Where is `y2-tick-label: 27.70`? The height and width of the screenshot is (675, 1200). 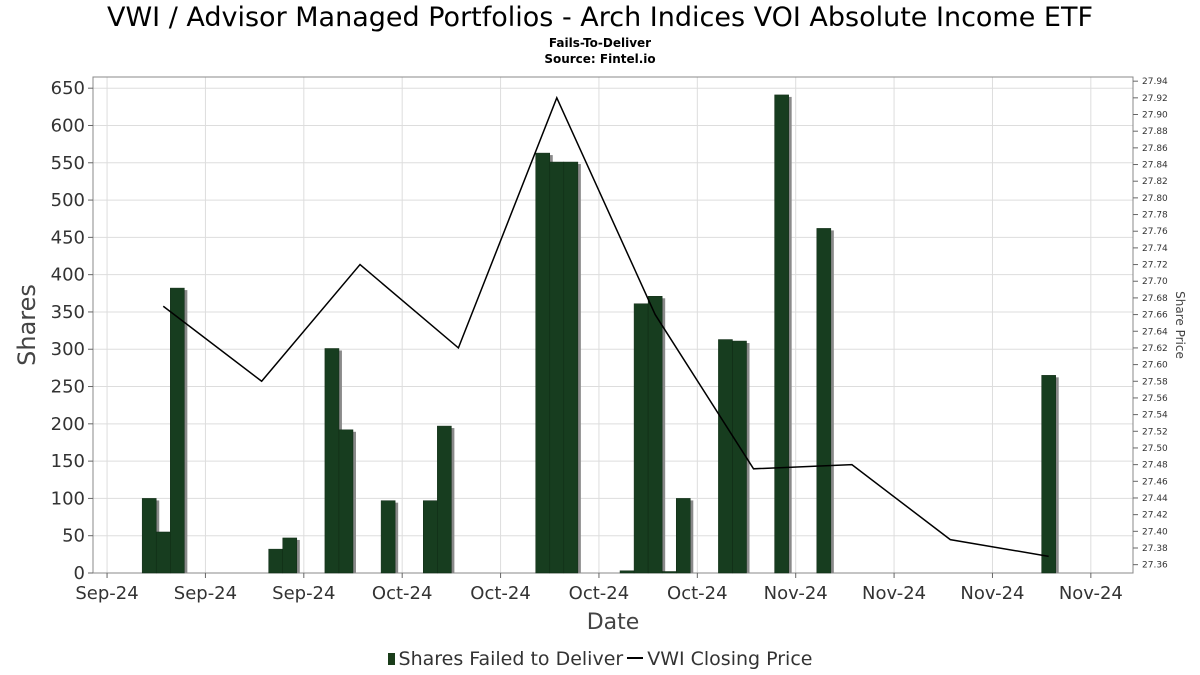 y2-tick-label: 27.70 is located at coordinates (1155, 282).